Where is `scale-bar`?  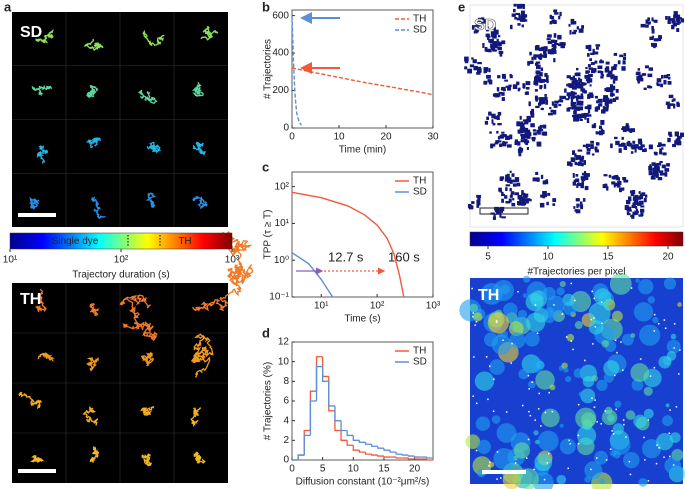 scale-bar is located at coordinates (504, 211).